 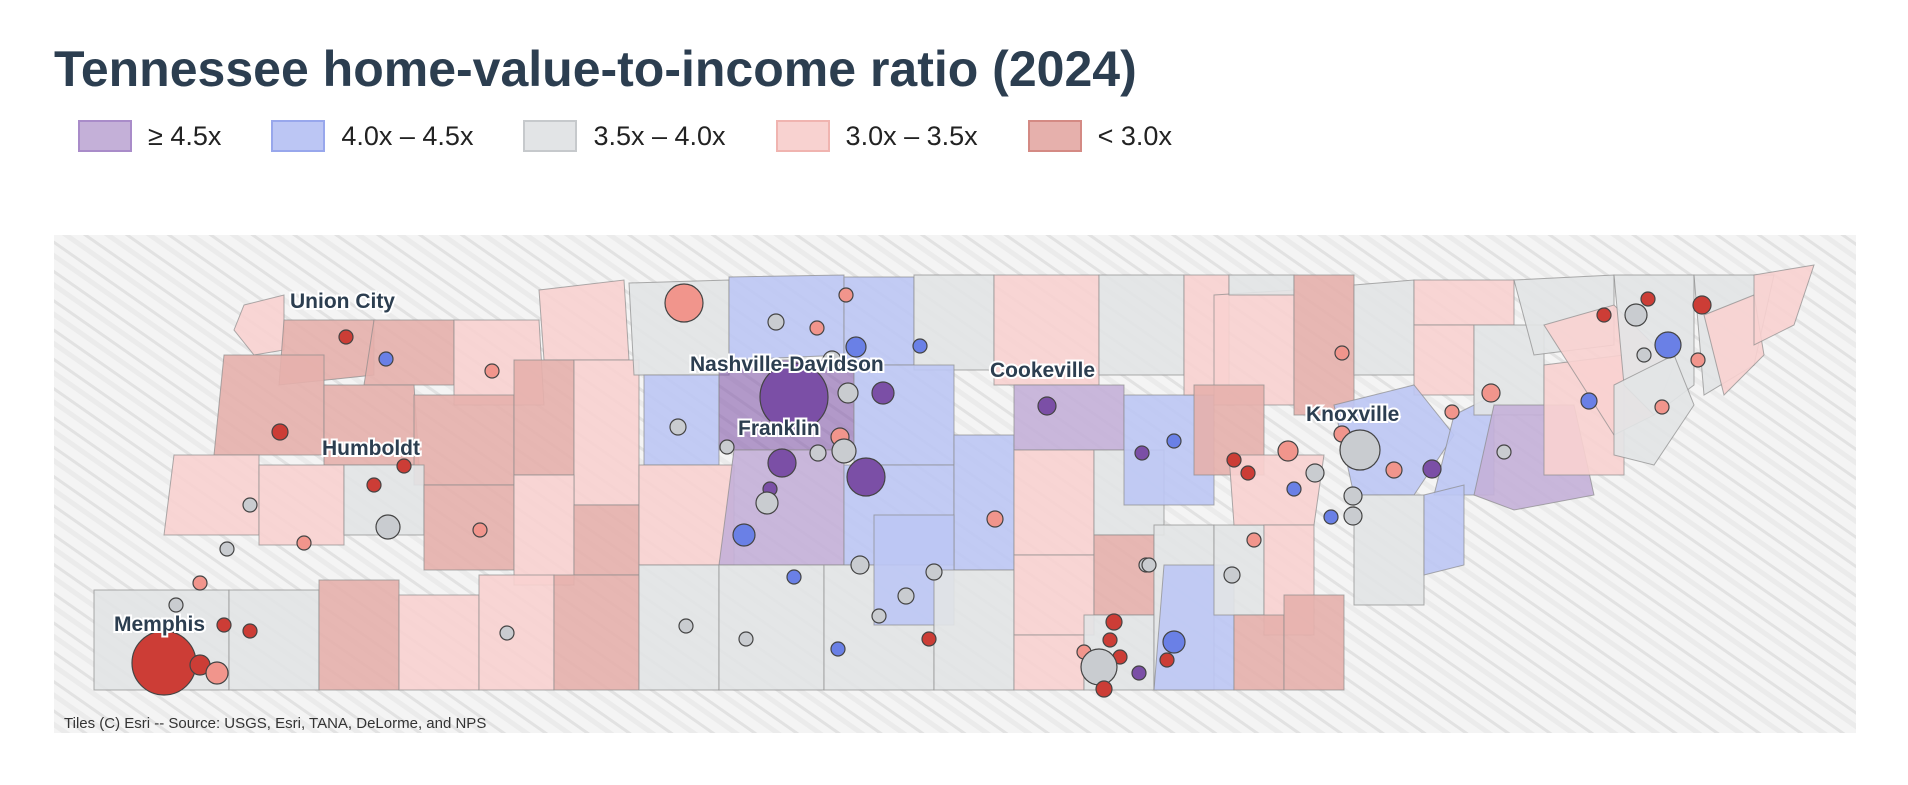 I want to click on label-memphis: Memphis, so click(x=159, y=624).